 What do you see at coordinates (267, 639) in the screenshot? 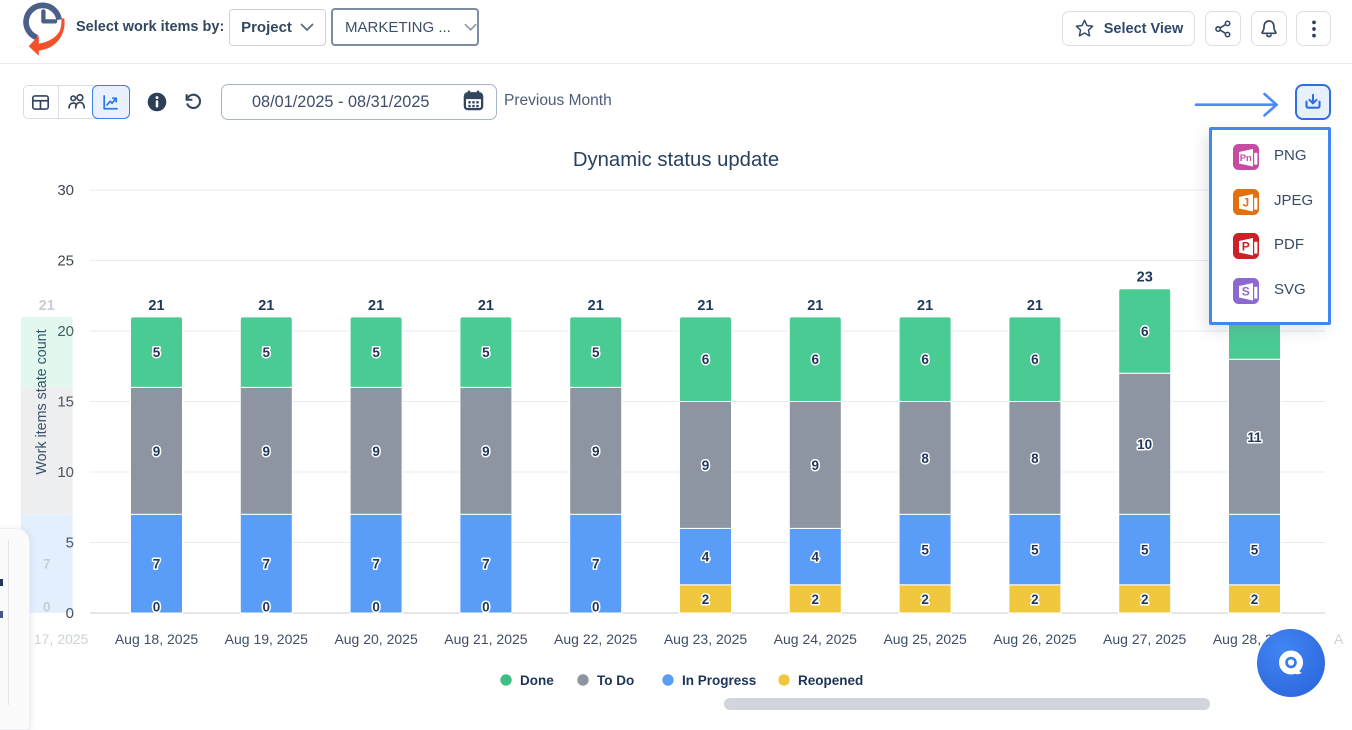
I see `svg-text: Aug 19, 2025` at bounding box center [267, 639].